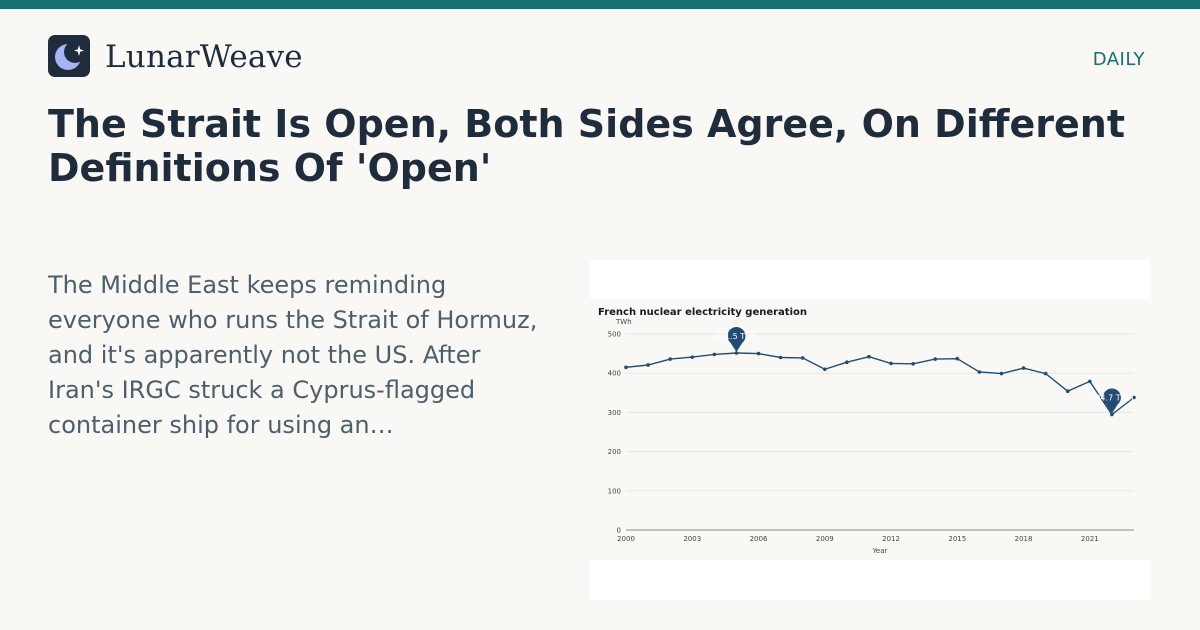 This screenshot has height=630, width=1200. What do you see at coordinates (204, 57) in the screenshot?
I see `brand-name: LunarWeave` at bounding box center [204, 57].